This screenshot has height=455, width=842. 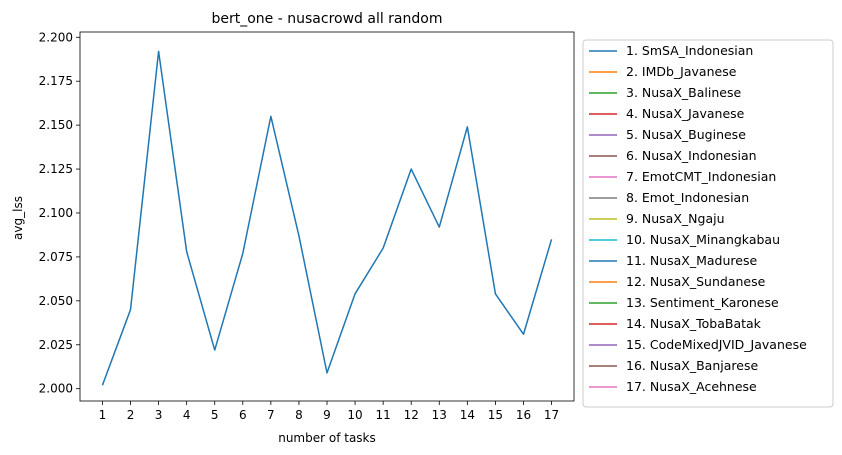 What do you see at coordinates (439, 415) in the screenshot?
I see `x-tick-label: 13` at bounding box center [439, 415].